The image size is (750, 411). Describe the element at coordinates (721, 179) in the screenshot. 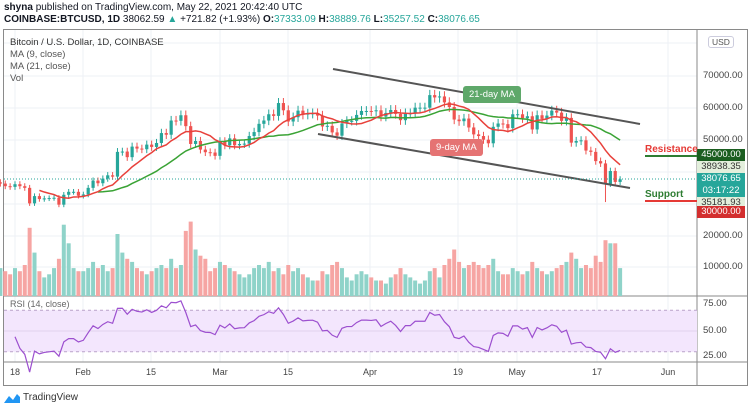

I see `last-price-tag: 38076.65` at that location.